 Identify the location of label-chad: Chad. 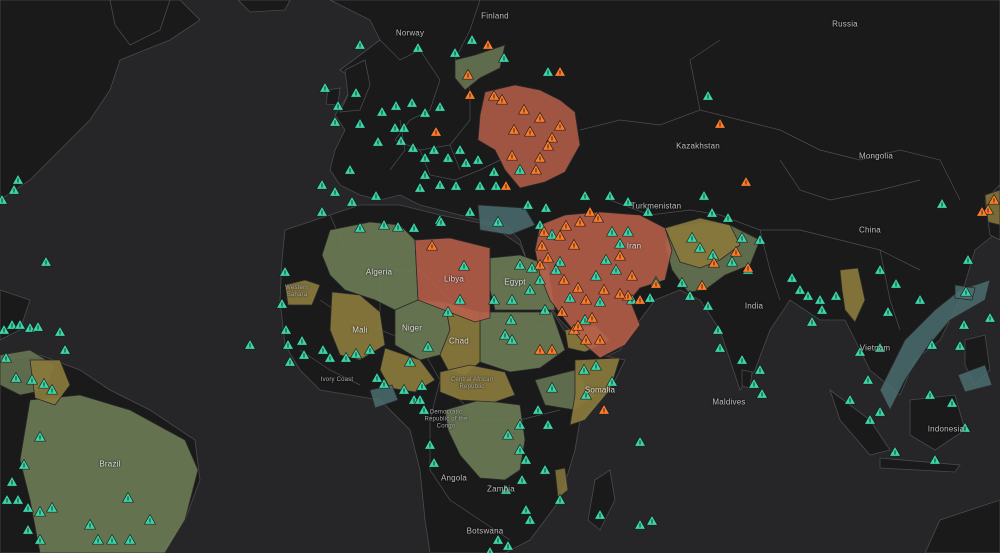
(459, 341).